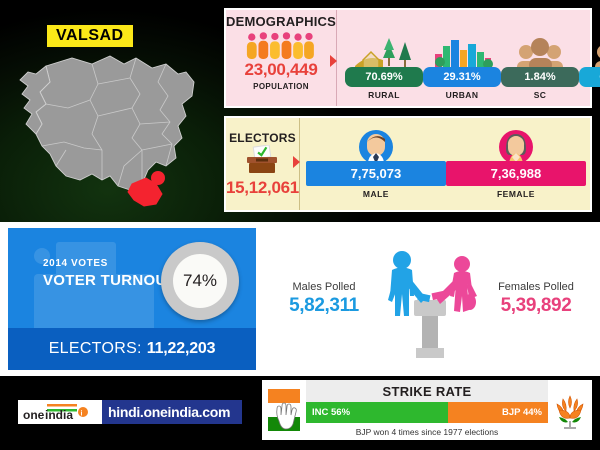 The image size is (600, 450). What do you see at coordinates (107, 131) in the screenshot?
I see `gujarat-map` at bounding box center [107, 131].